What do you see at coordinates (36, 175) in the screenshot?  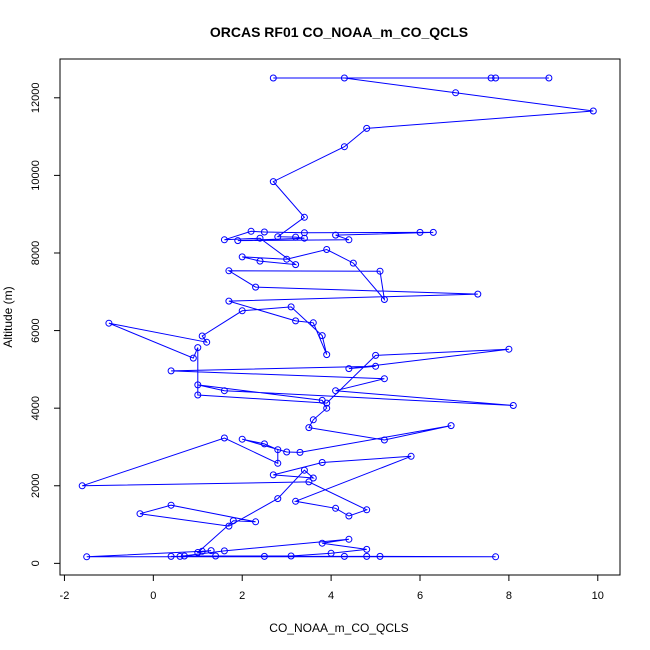 I see `y-tick-label: 10000` at bounding box center [36, 175].